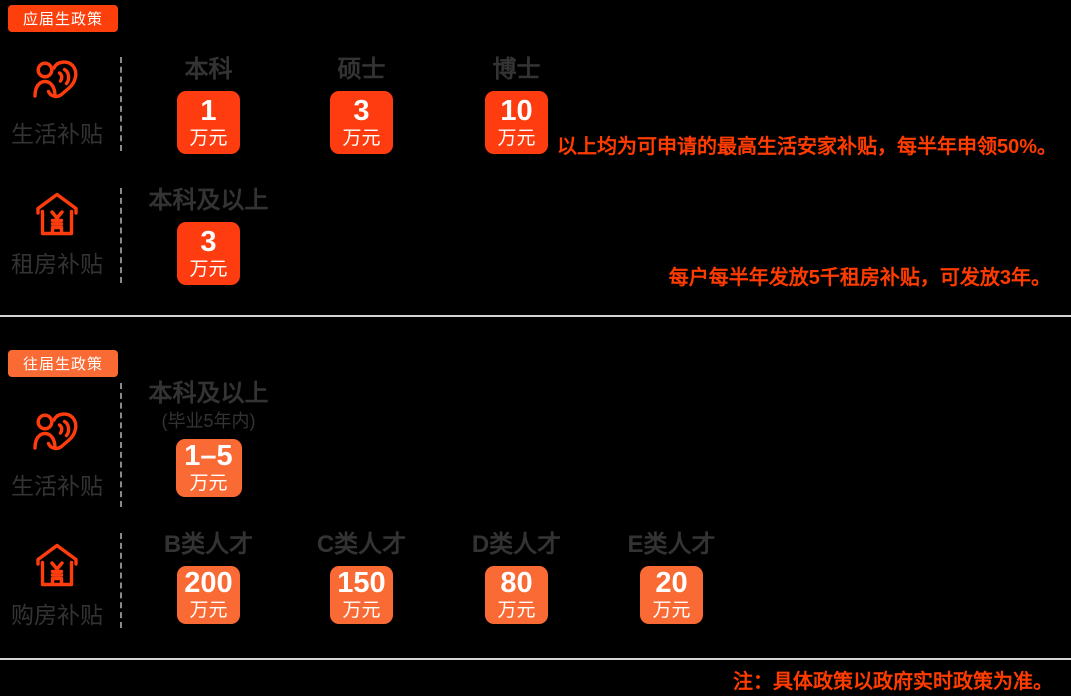 The width and height of the screenshot is (1071, 696). Describe the element at coordinates (893, 682) in the screenshot. I see `footer-note: 注：具体政策以政府实时政策为准。` at that location.